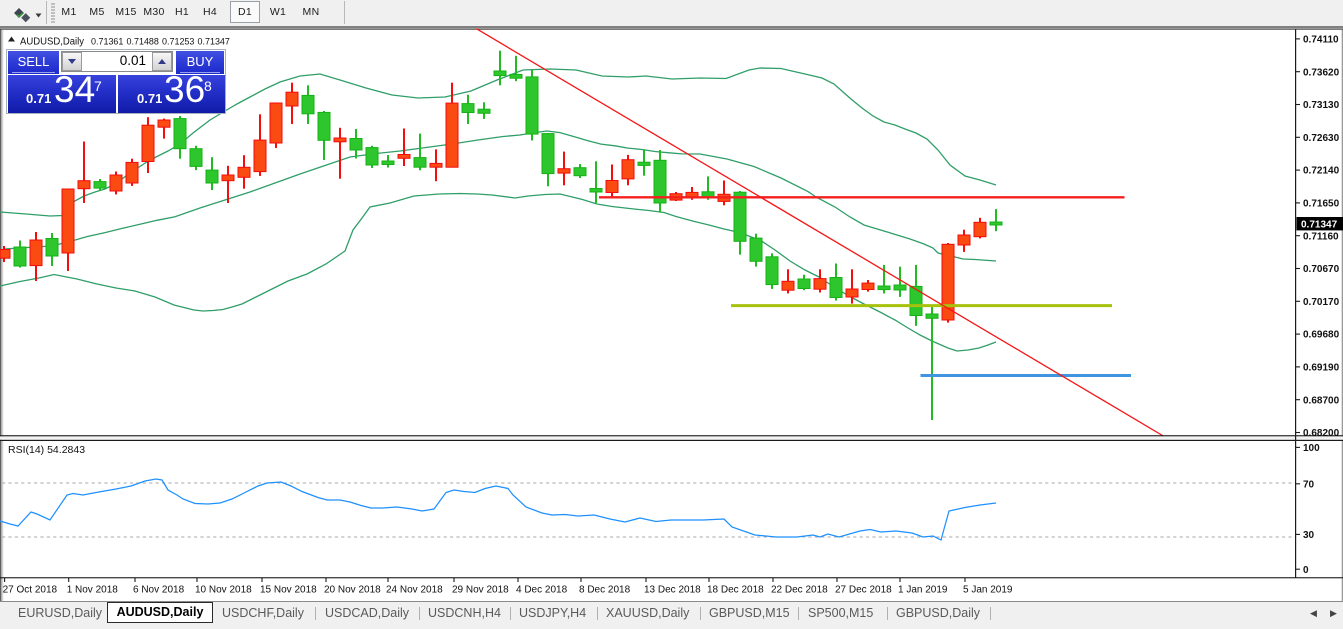 Image resolution: width=1343 pixels, height=629 pixels. What do you see at coordinates (1321, 40) in the screenshot?
I see `svg-text: 0.74110` at bounding box center [1321, 40].